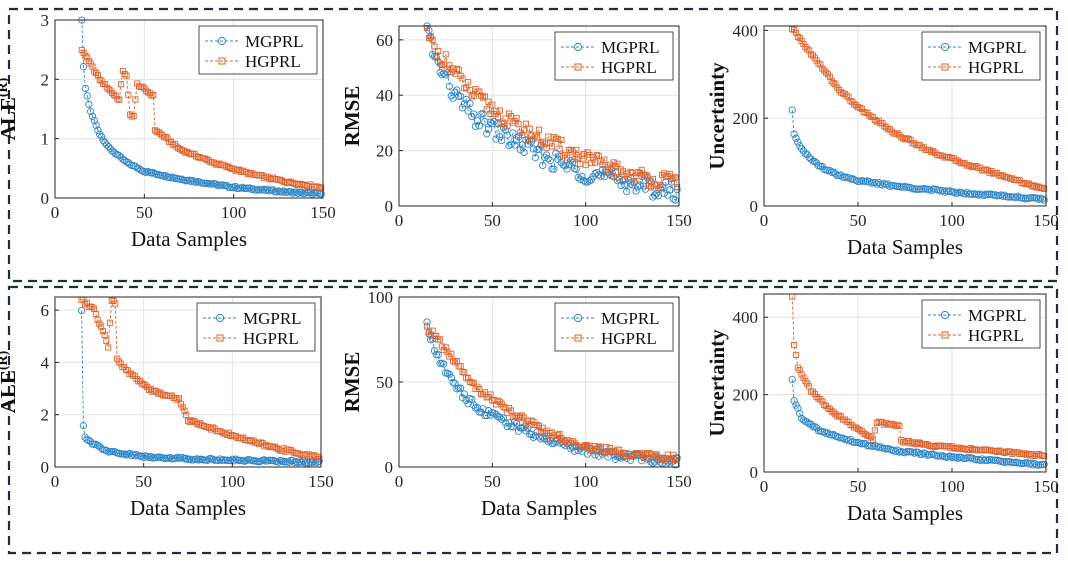 This screenshot has width=1068, height=562. What do you see at coordinates (746, 118) in the screenshot?
I see `panel-0-2-y-tick-label: 200` at bounding box center [746, 118].